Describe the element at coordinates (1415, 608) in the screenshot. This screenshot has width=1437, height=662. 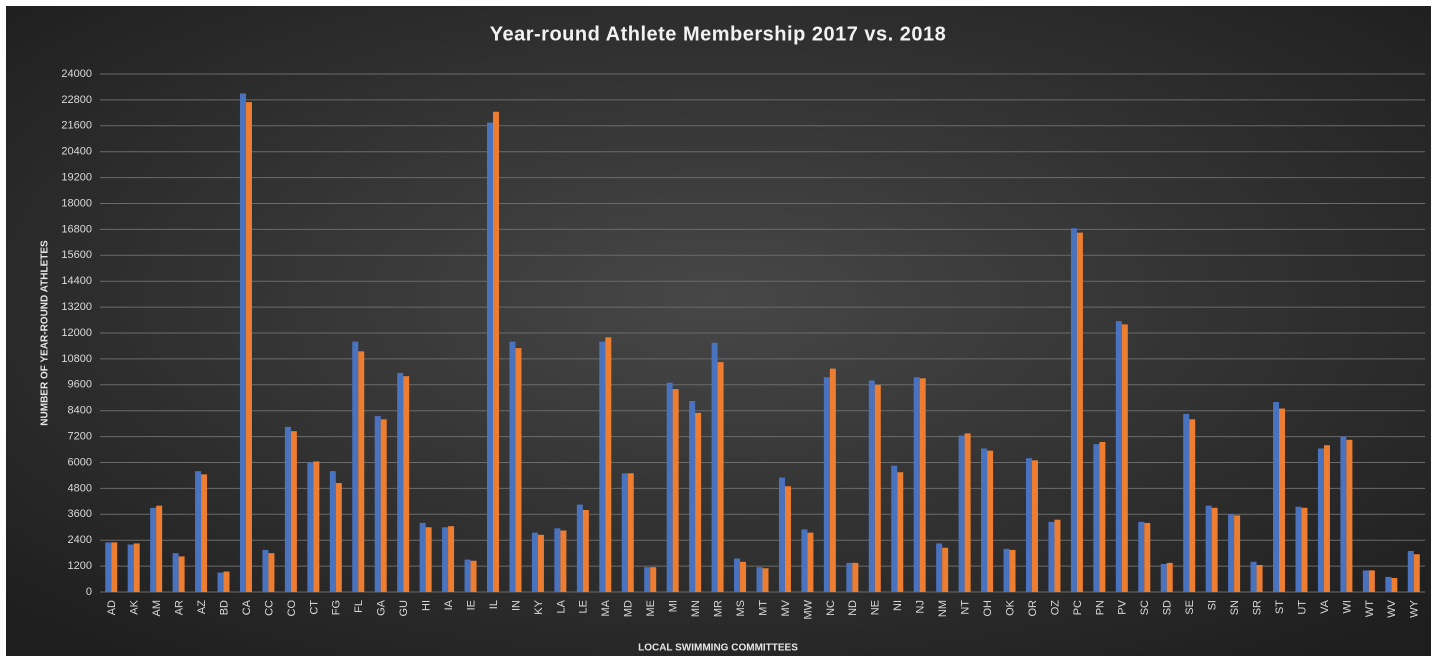
I see `x-tick-label: WY` at that location.